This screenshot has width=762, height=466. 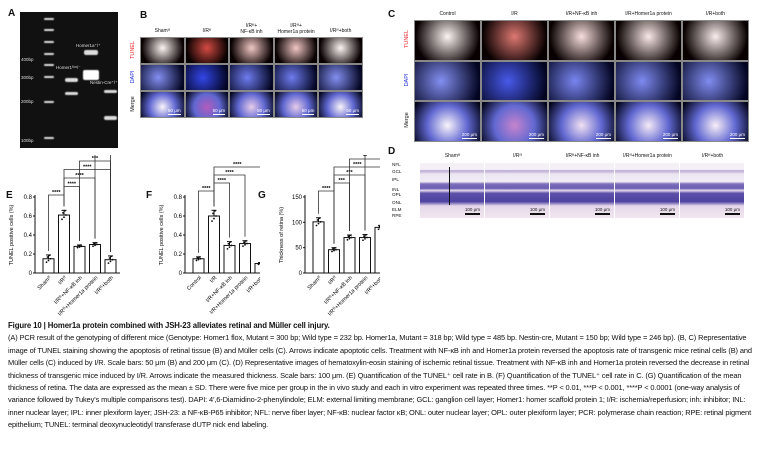 What do you see at coordinates (88, 45) in the screenshot?
I see `band-label: Homer1a⁺/⁺` at bounding box center [88, 45].